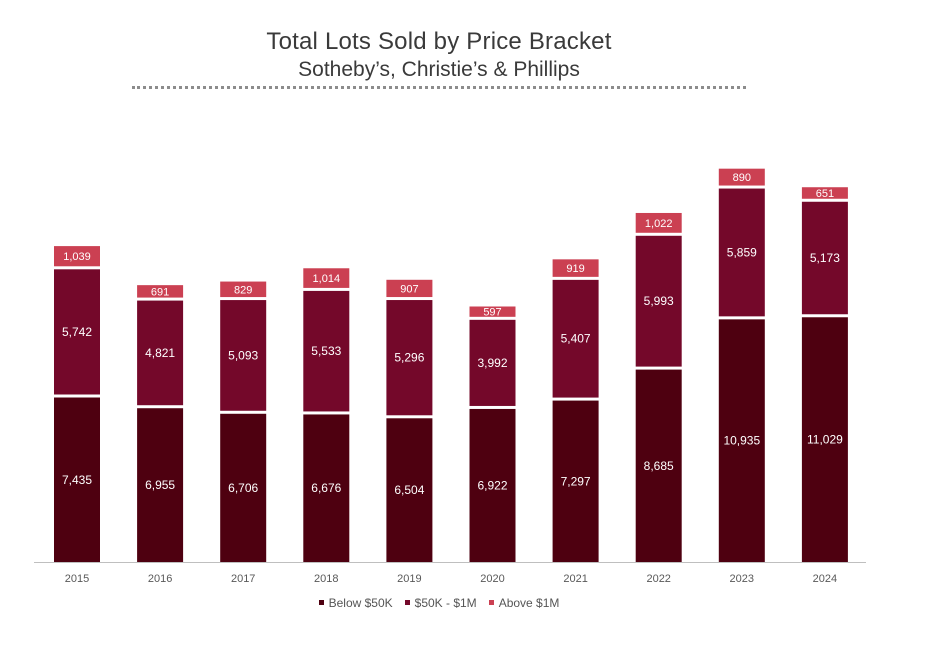 The height and width of the screenshot is (651, 948). I want to click on data-label-50k-1m-2015: 5,742, so click(77, 332).